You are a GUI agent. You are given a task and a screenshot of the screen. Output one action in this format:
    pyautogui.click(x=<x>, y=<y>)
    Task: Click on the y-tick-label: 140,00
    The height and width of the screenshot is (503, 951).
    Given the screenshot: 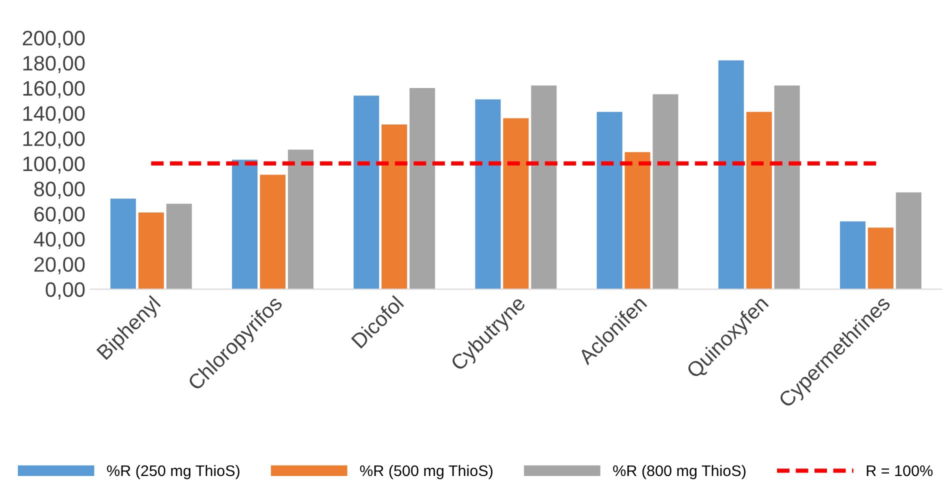 What is the action you would take?
    pyautogui.click(x=54, y=115)
    